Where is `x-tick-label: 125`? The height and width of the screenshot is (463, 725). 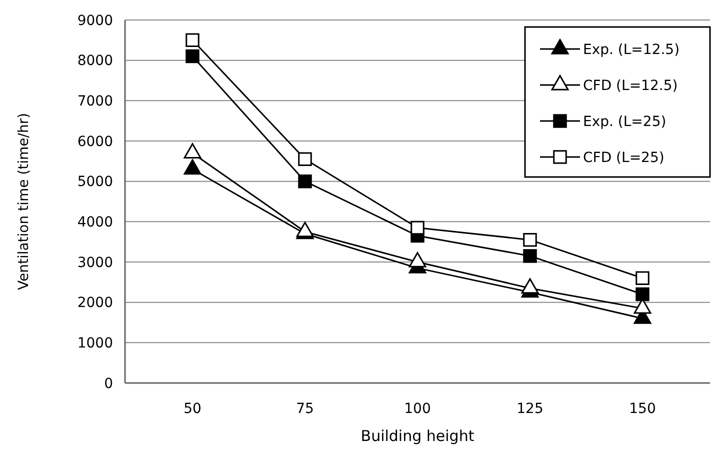 x-tick-label: 125 is located at coordinates (530, 409).